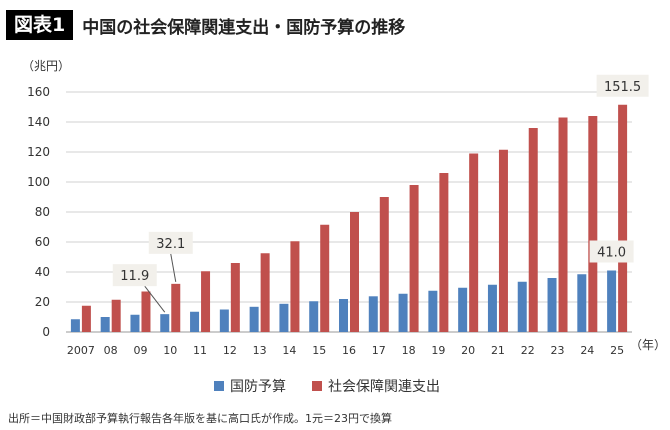 This screenshot has width=670, height=430. Describe the element at coordinates (587, 350) in the screenshot. I see `x-tick-label: 24` at that location.